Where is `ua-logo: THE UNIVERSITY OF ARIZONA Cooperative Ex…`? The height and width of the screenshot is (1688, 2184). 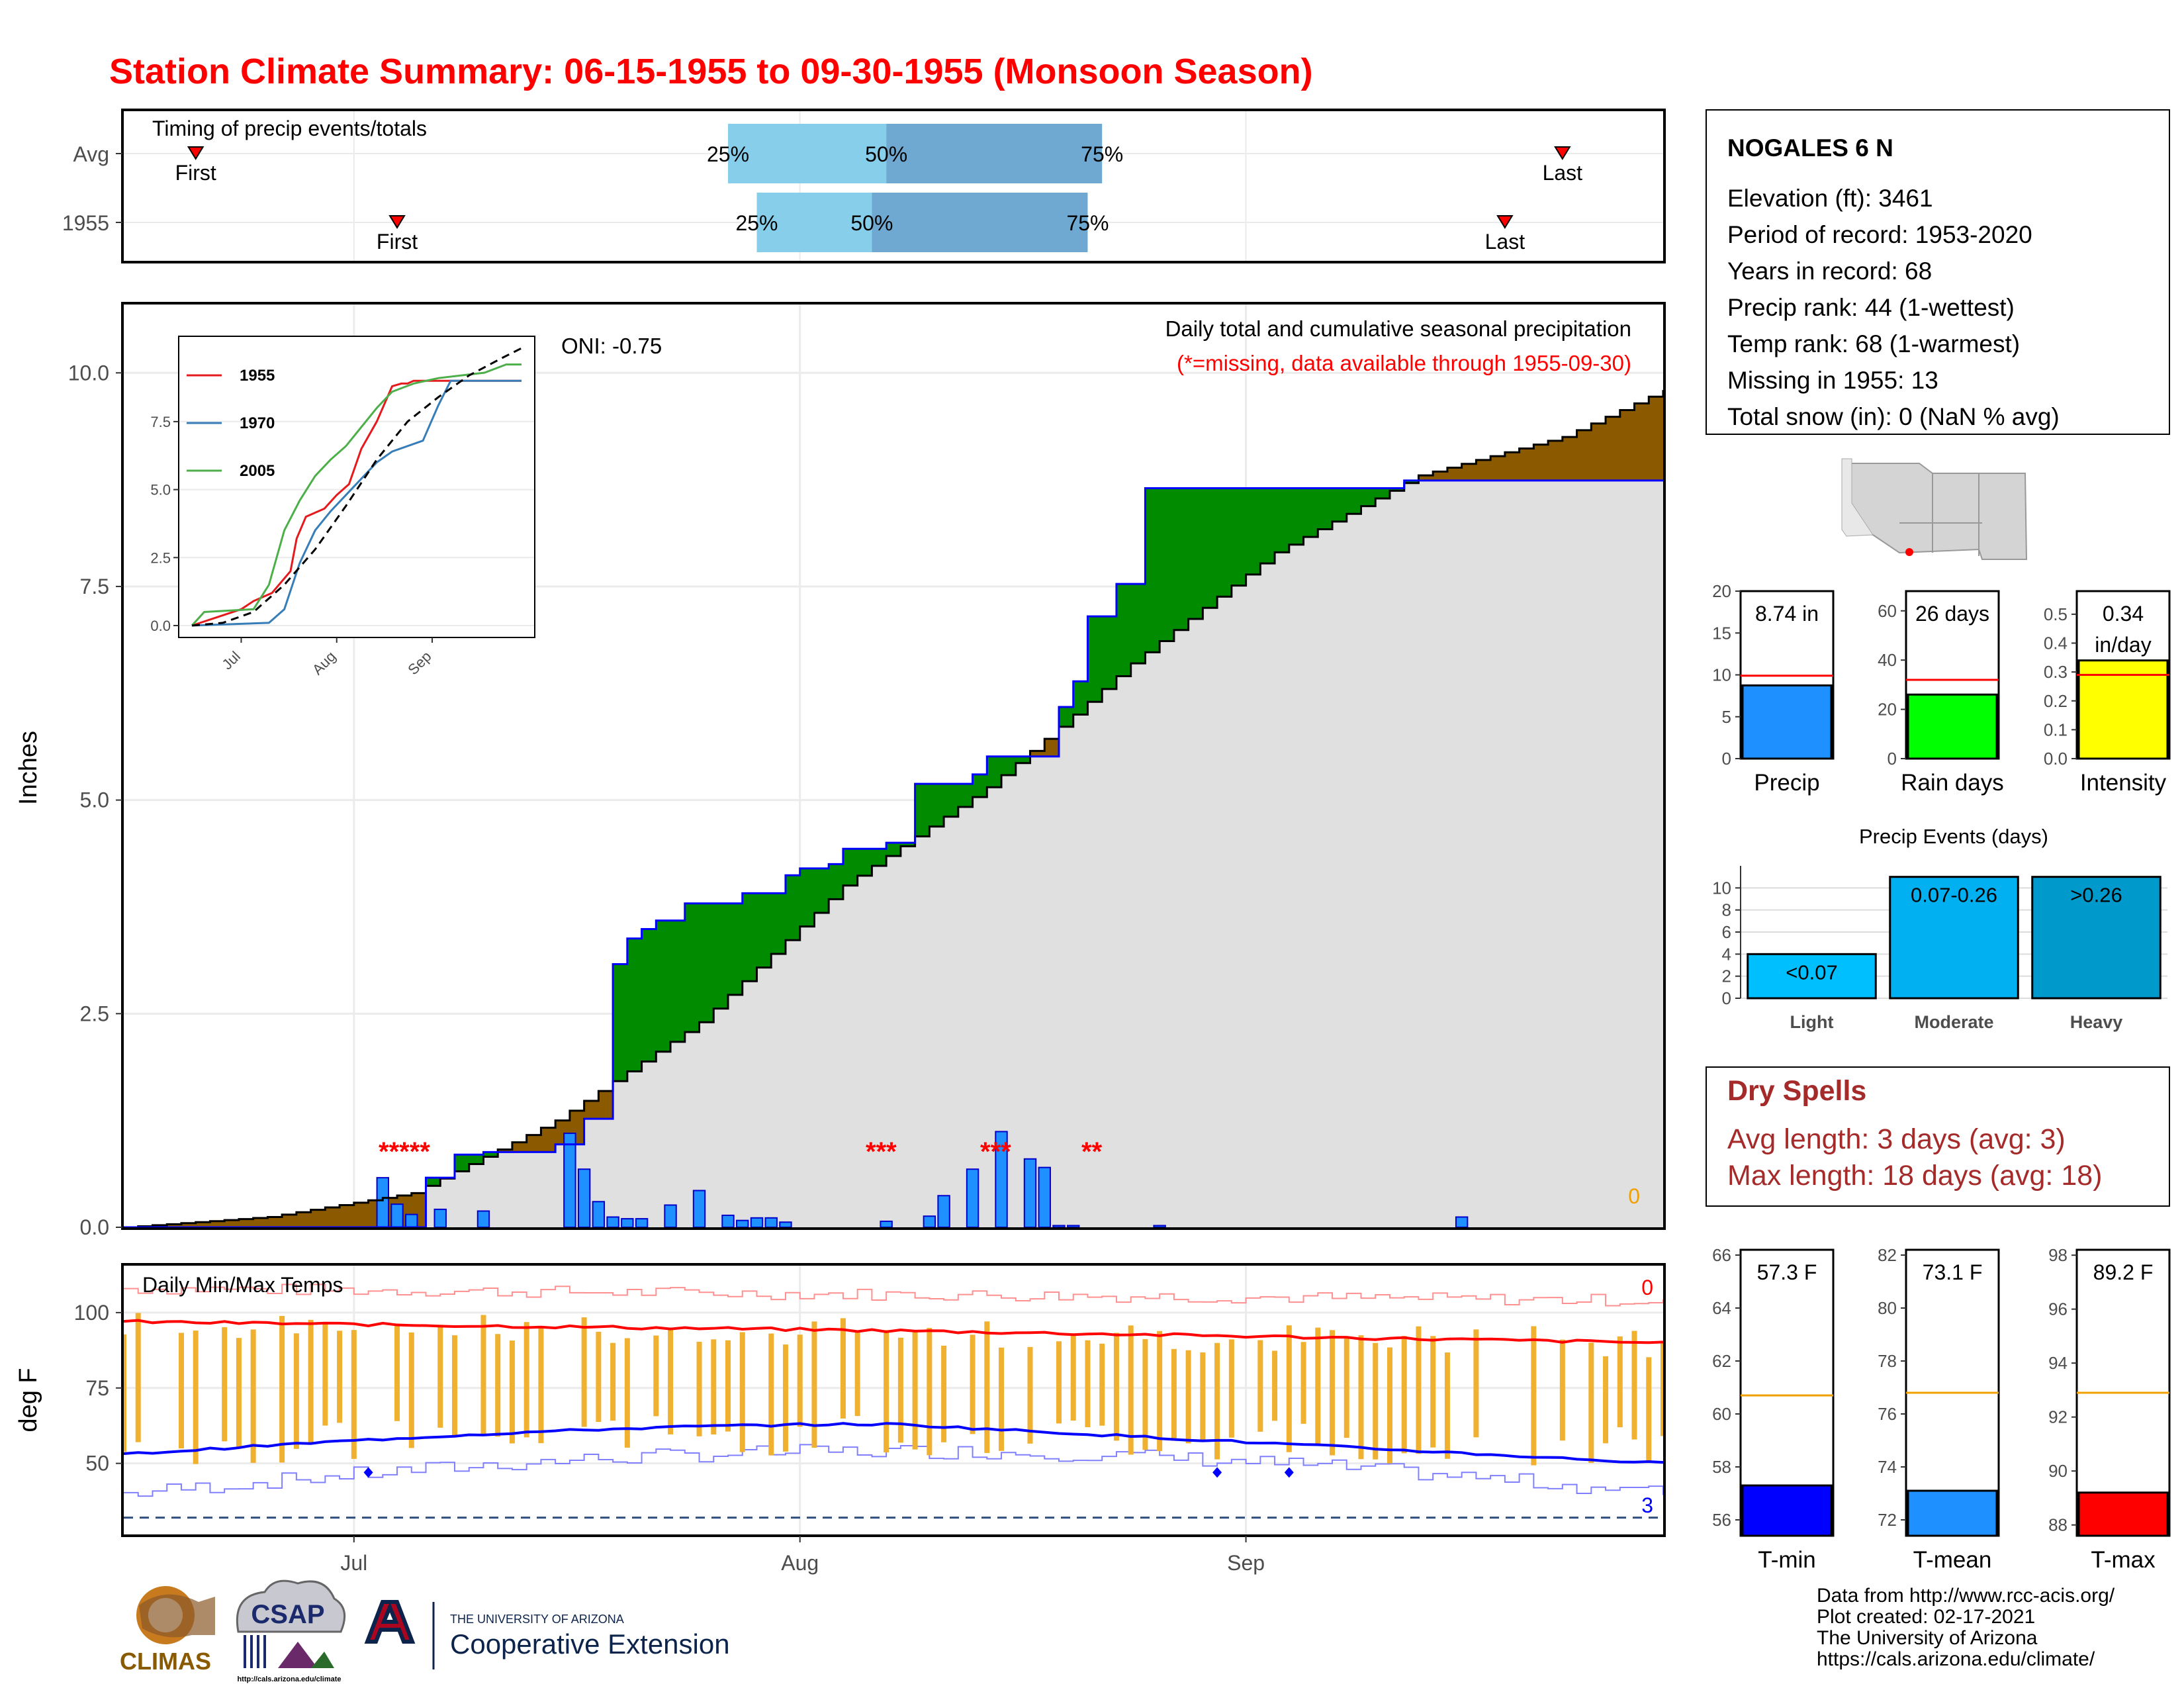 ua-logo: THE UNIVERSITY OF ARIZONA Cooperative Ex… is located at coordinates (547, 1634).